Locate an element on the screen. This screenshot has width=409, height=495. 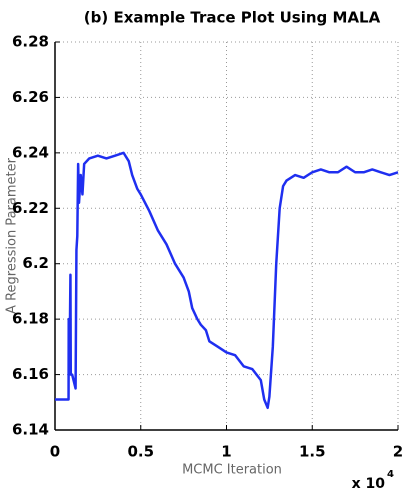
x-exponent: 4 is located at coordinates (390, 474).